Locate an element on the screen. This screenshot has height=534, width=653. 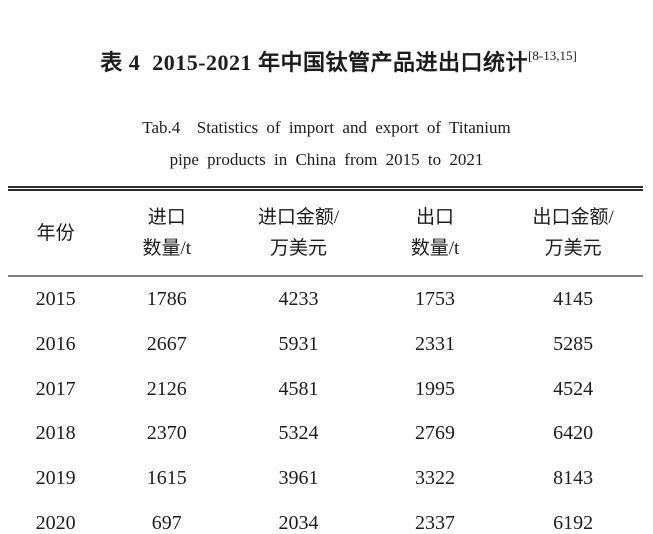
header-cell-export-value: 出口金额/ 万美元 is located at coordinates (573, 233).